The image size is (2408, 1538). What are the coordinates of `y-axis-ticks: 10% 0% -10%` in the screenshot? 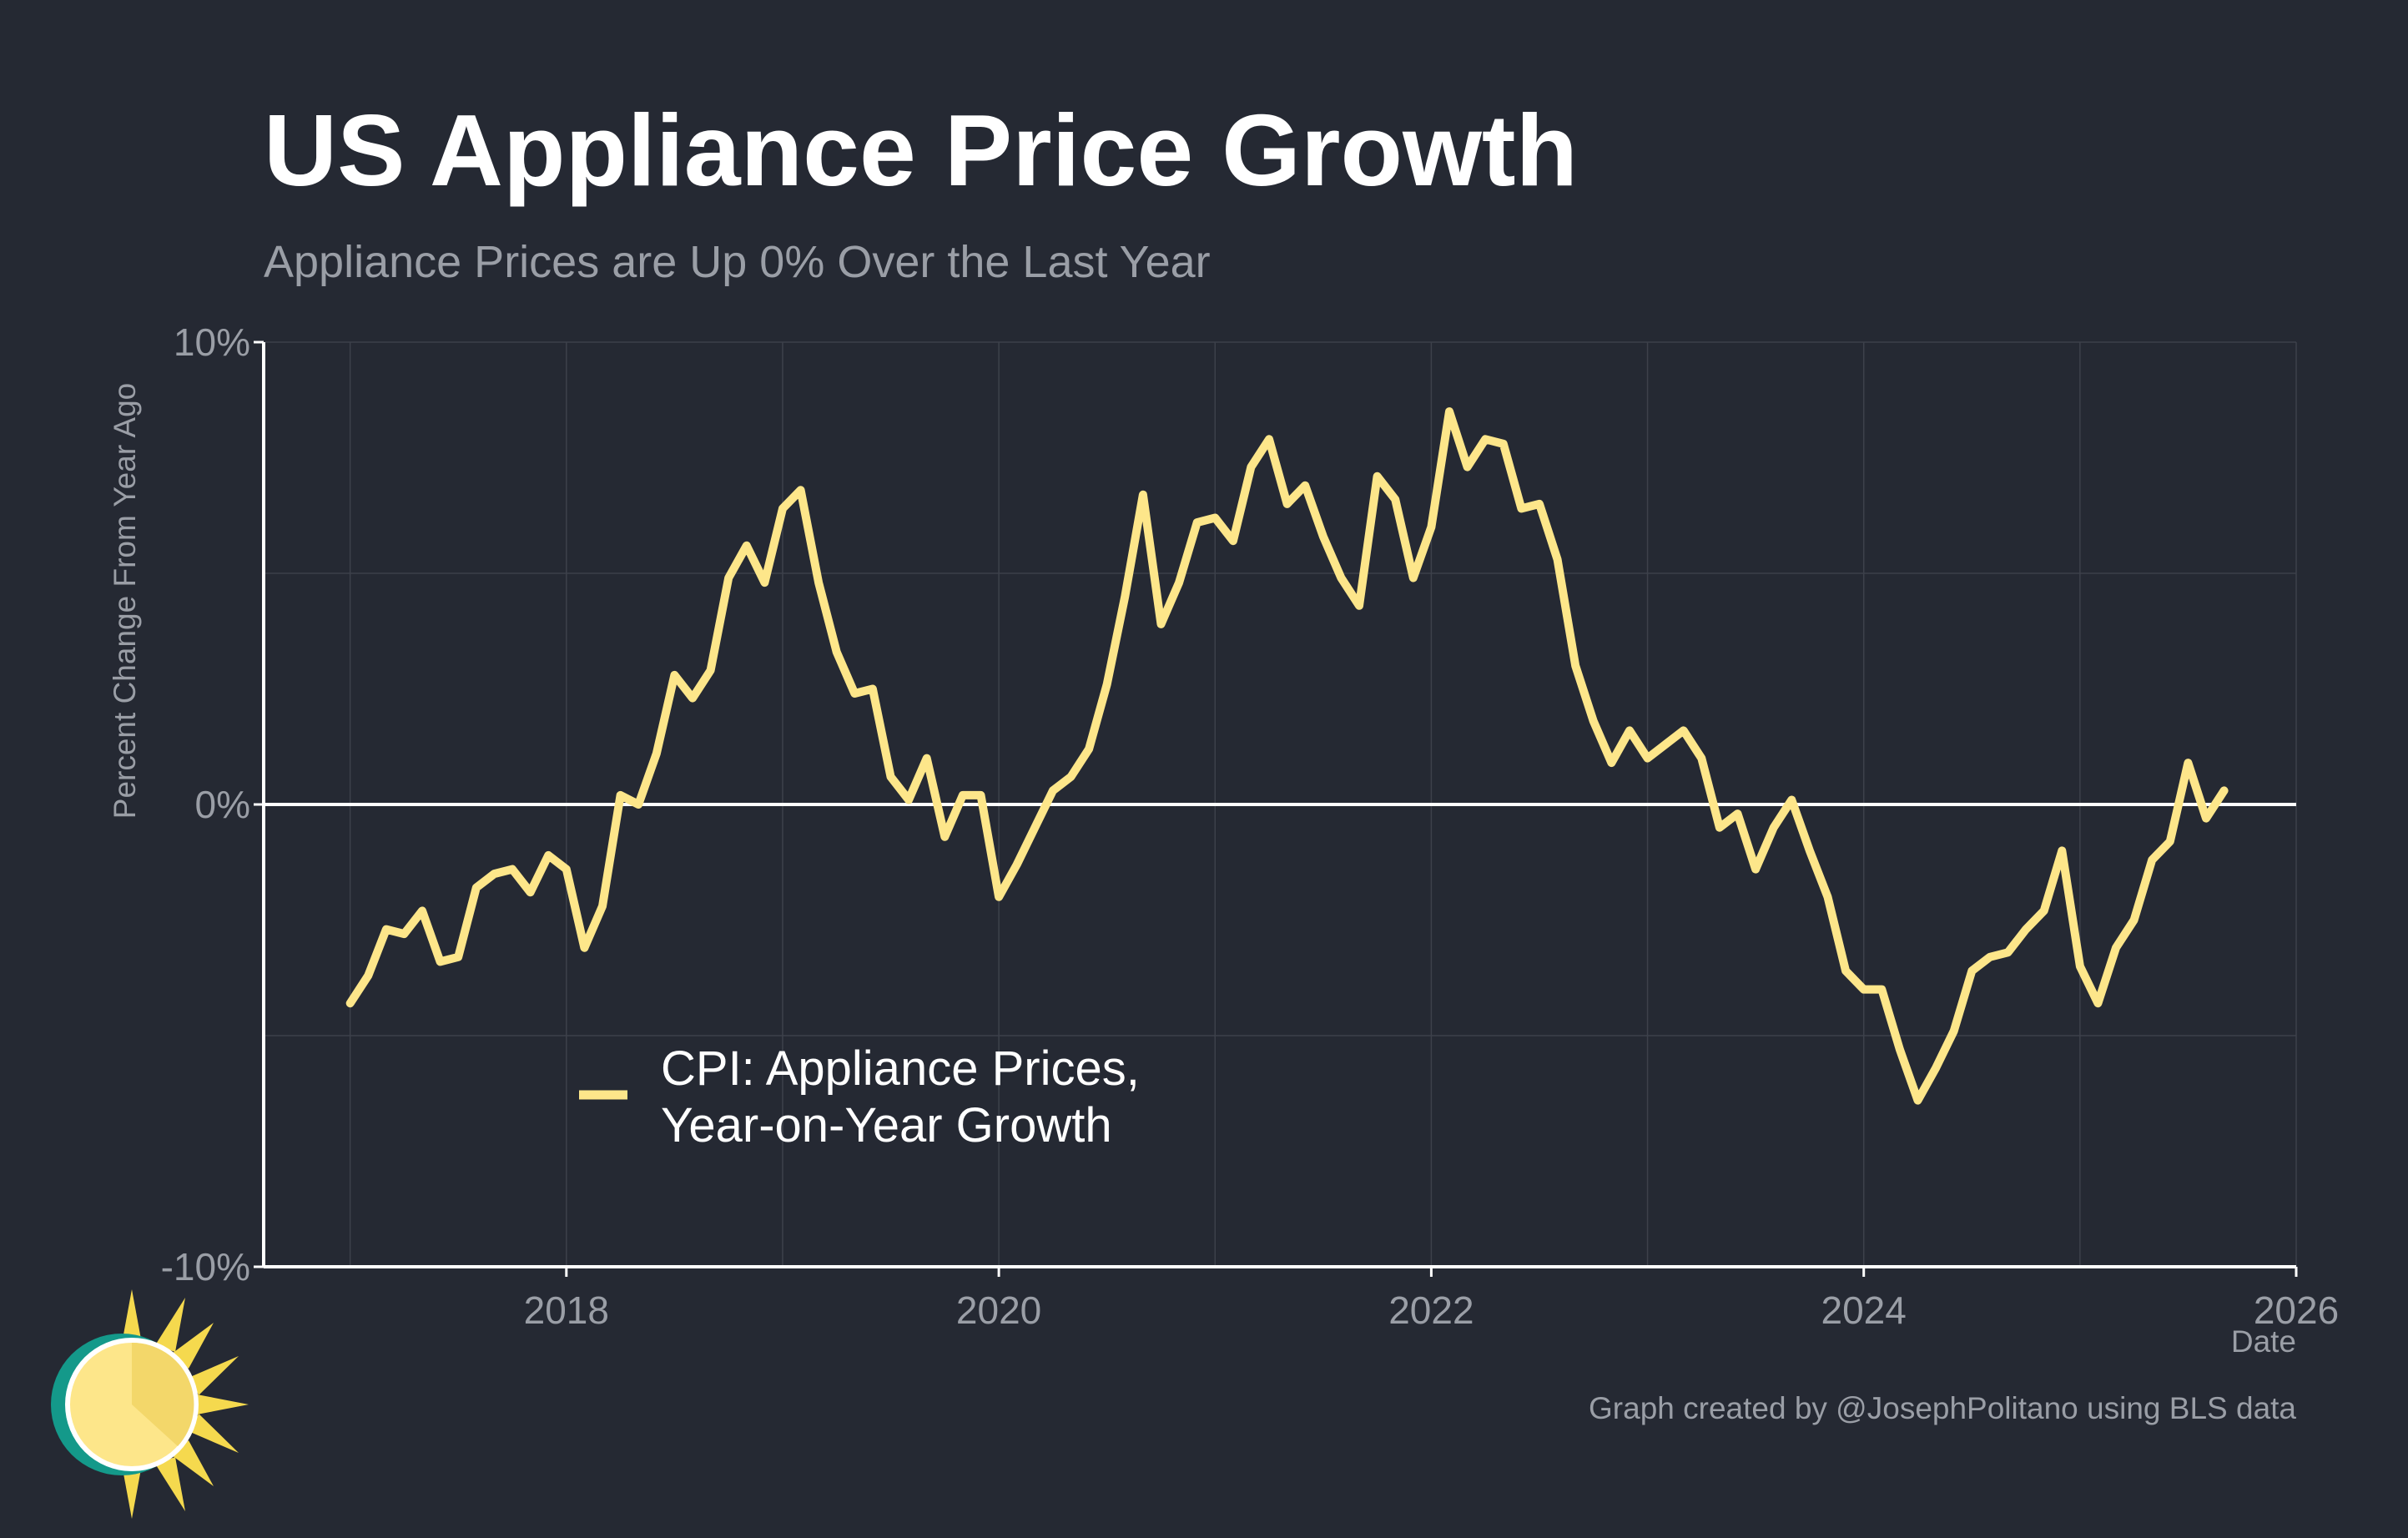 It's located at (212, 804).